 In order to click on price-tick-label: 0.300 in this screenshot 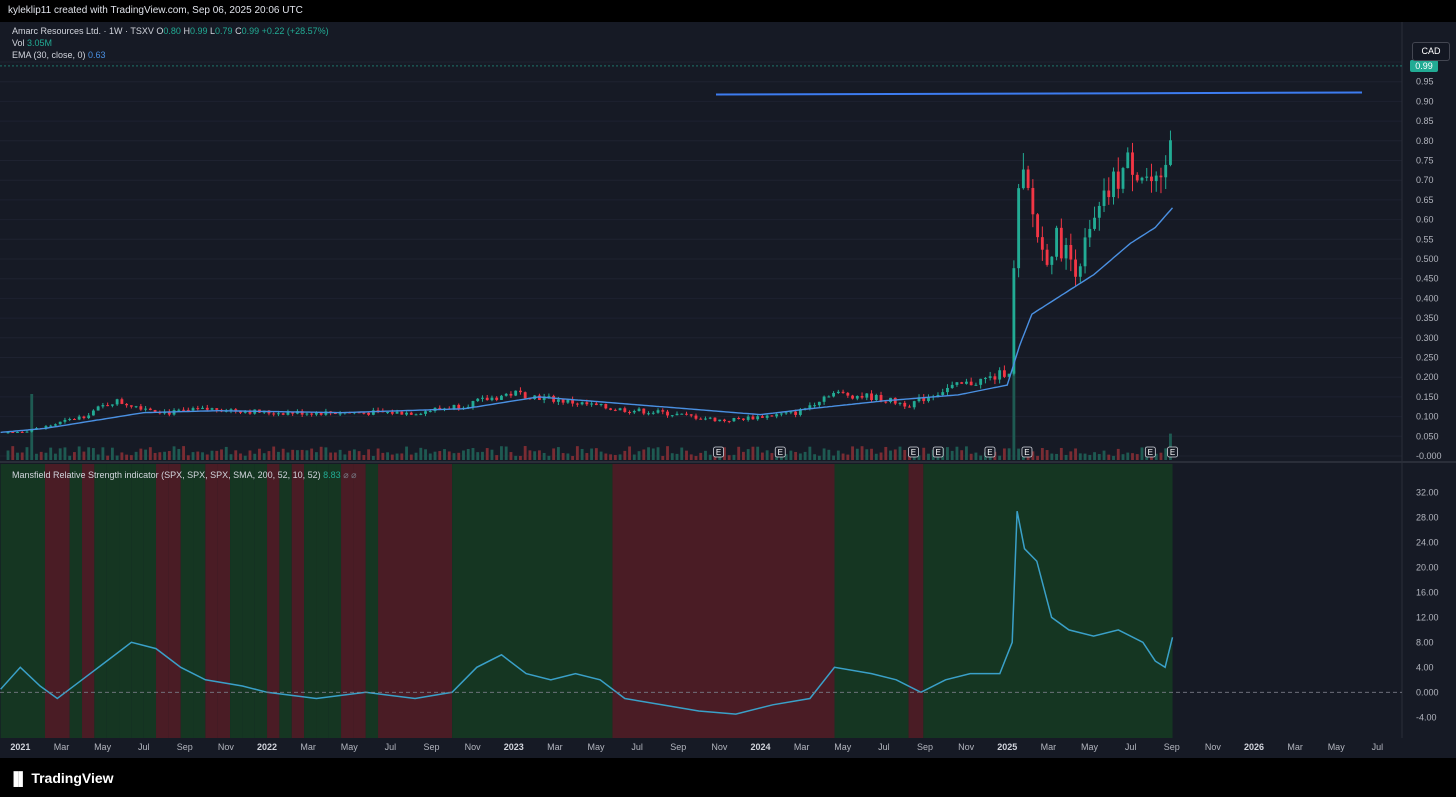, I will do `click(1427, 338)`.